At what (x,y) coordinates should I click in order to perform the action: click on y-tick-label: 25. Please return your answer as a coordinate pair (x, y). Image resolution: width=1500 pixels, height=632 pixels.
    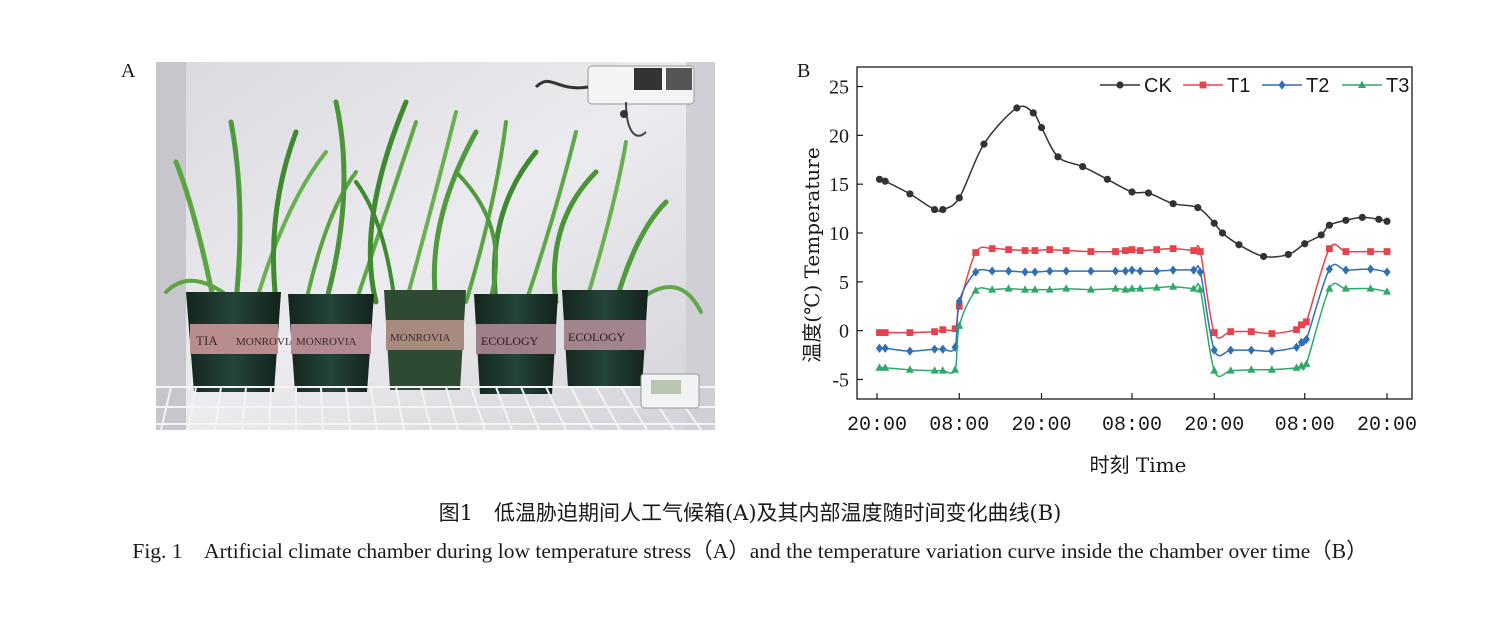
    Looking at the image, I should click on (839, 88).